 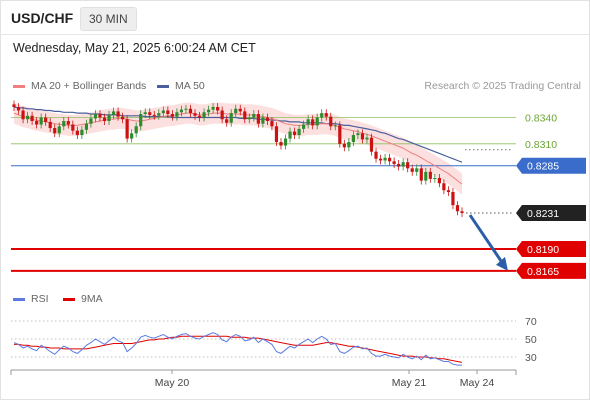 What do you see at coordinates (477, 383) in the screenshot?
I see `x-tick-label: May 24` at bounding box center [477, 383].